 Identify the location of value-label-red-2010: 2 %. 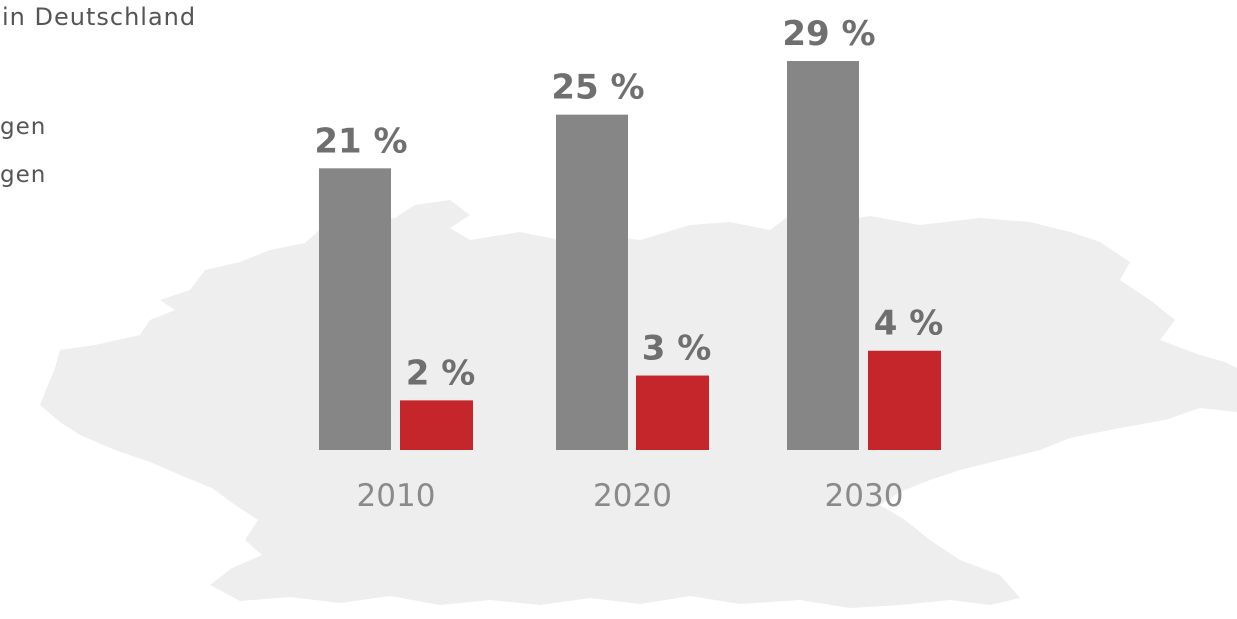
(441, 373).